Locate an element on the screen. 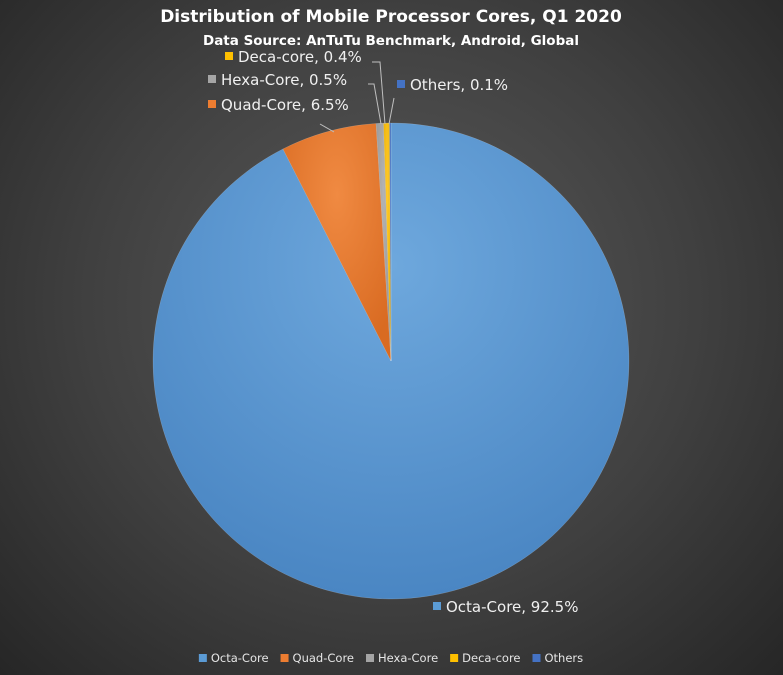 This screenshot has width=783, height=675. legend-item-hexa-core: Hexa-Core is located at coordinates (402, 658).